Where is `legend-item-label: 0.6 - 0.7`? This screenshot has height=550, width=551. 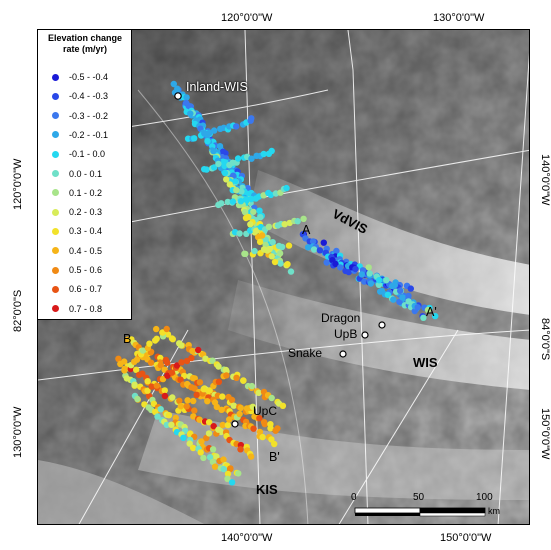 legend-item-label: 0.6 - 0.7 is located at coordinates (86, 289).